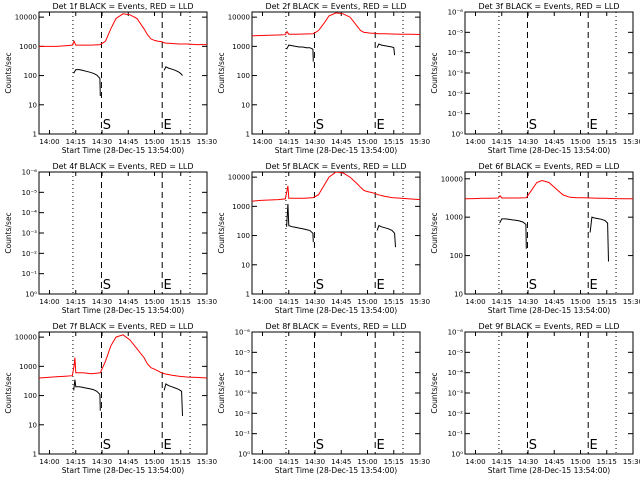  I want to click on y-tick-label: 10⁻³, so click(243, 394).